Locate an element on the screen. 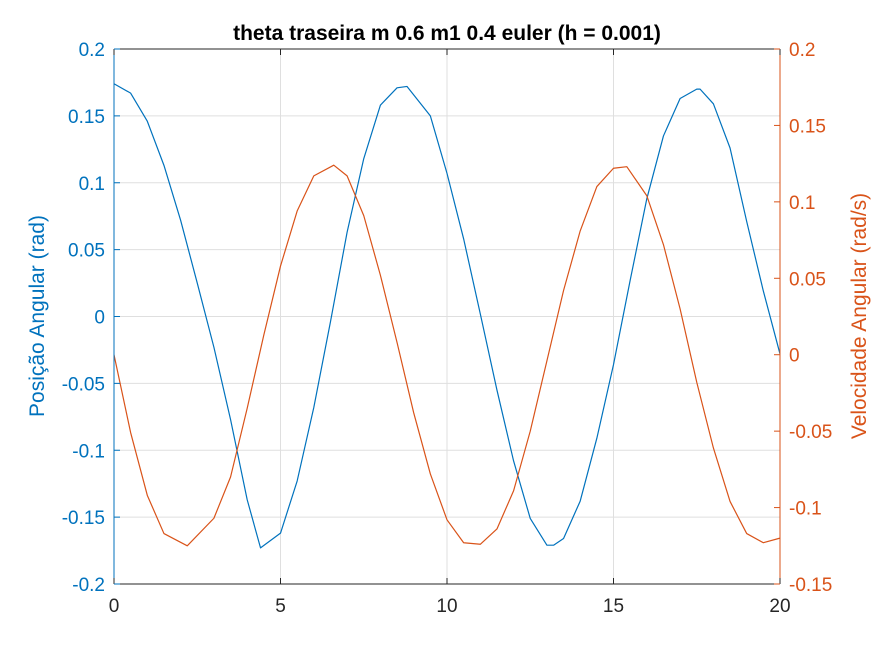 The image size is (875, 656). y-right-tick-label: -0.05 is located at coordinates (810, 432).